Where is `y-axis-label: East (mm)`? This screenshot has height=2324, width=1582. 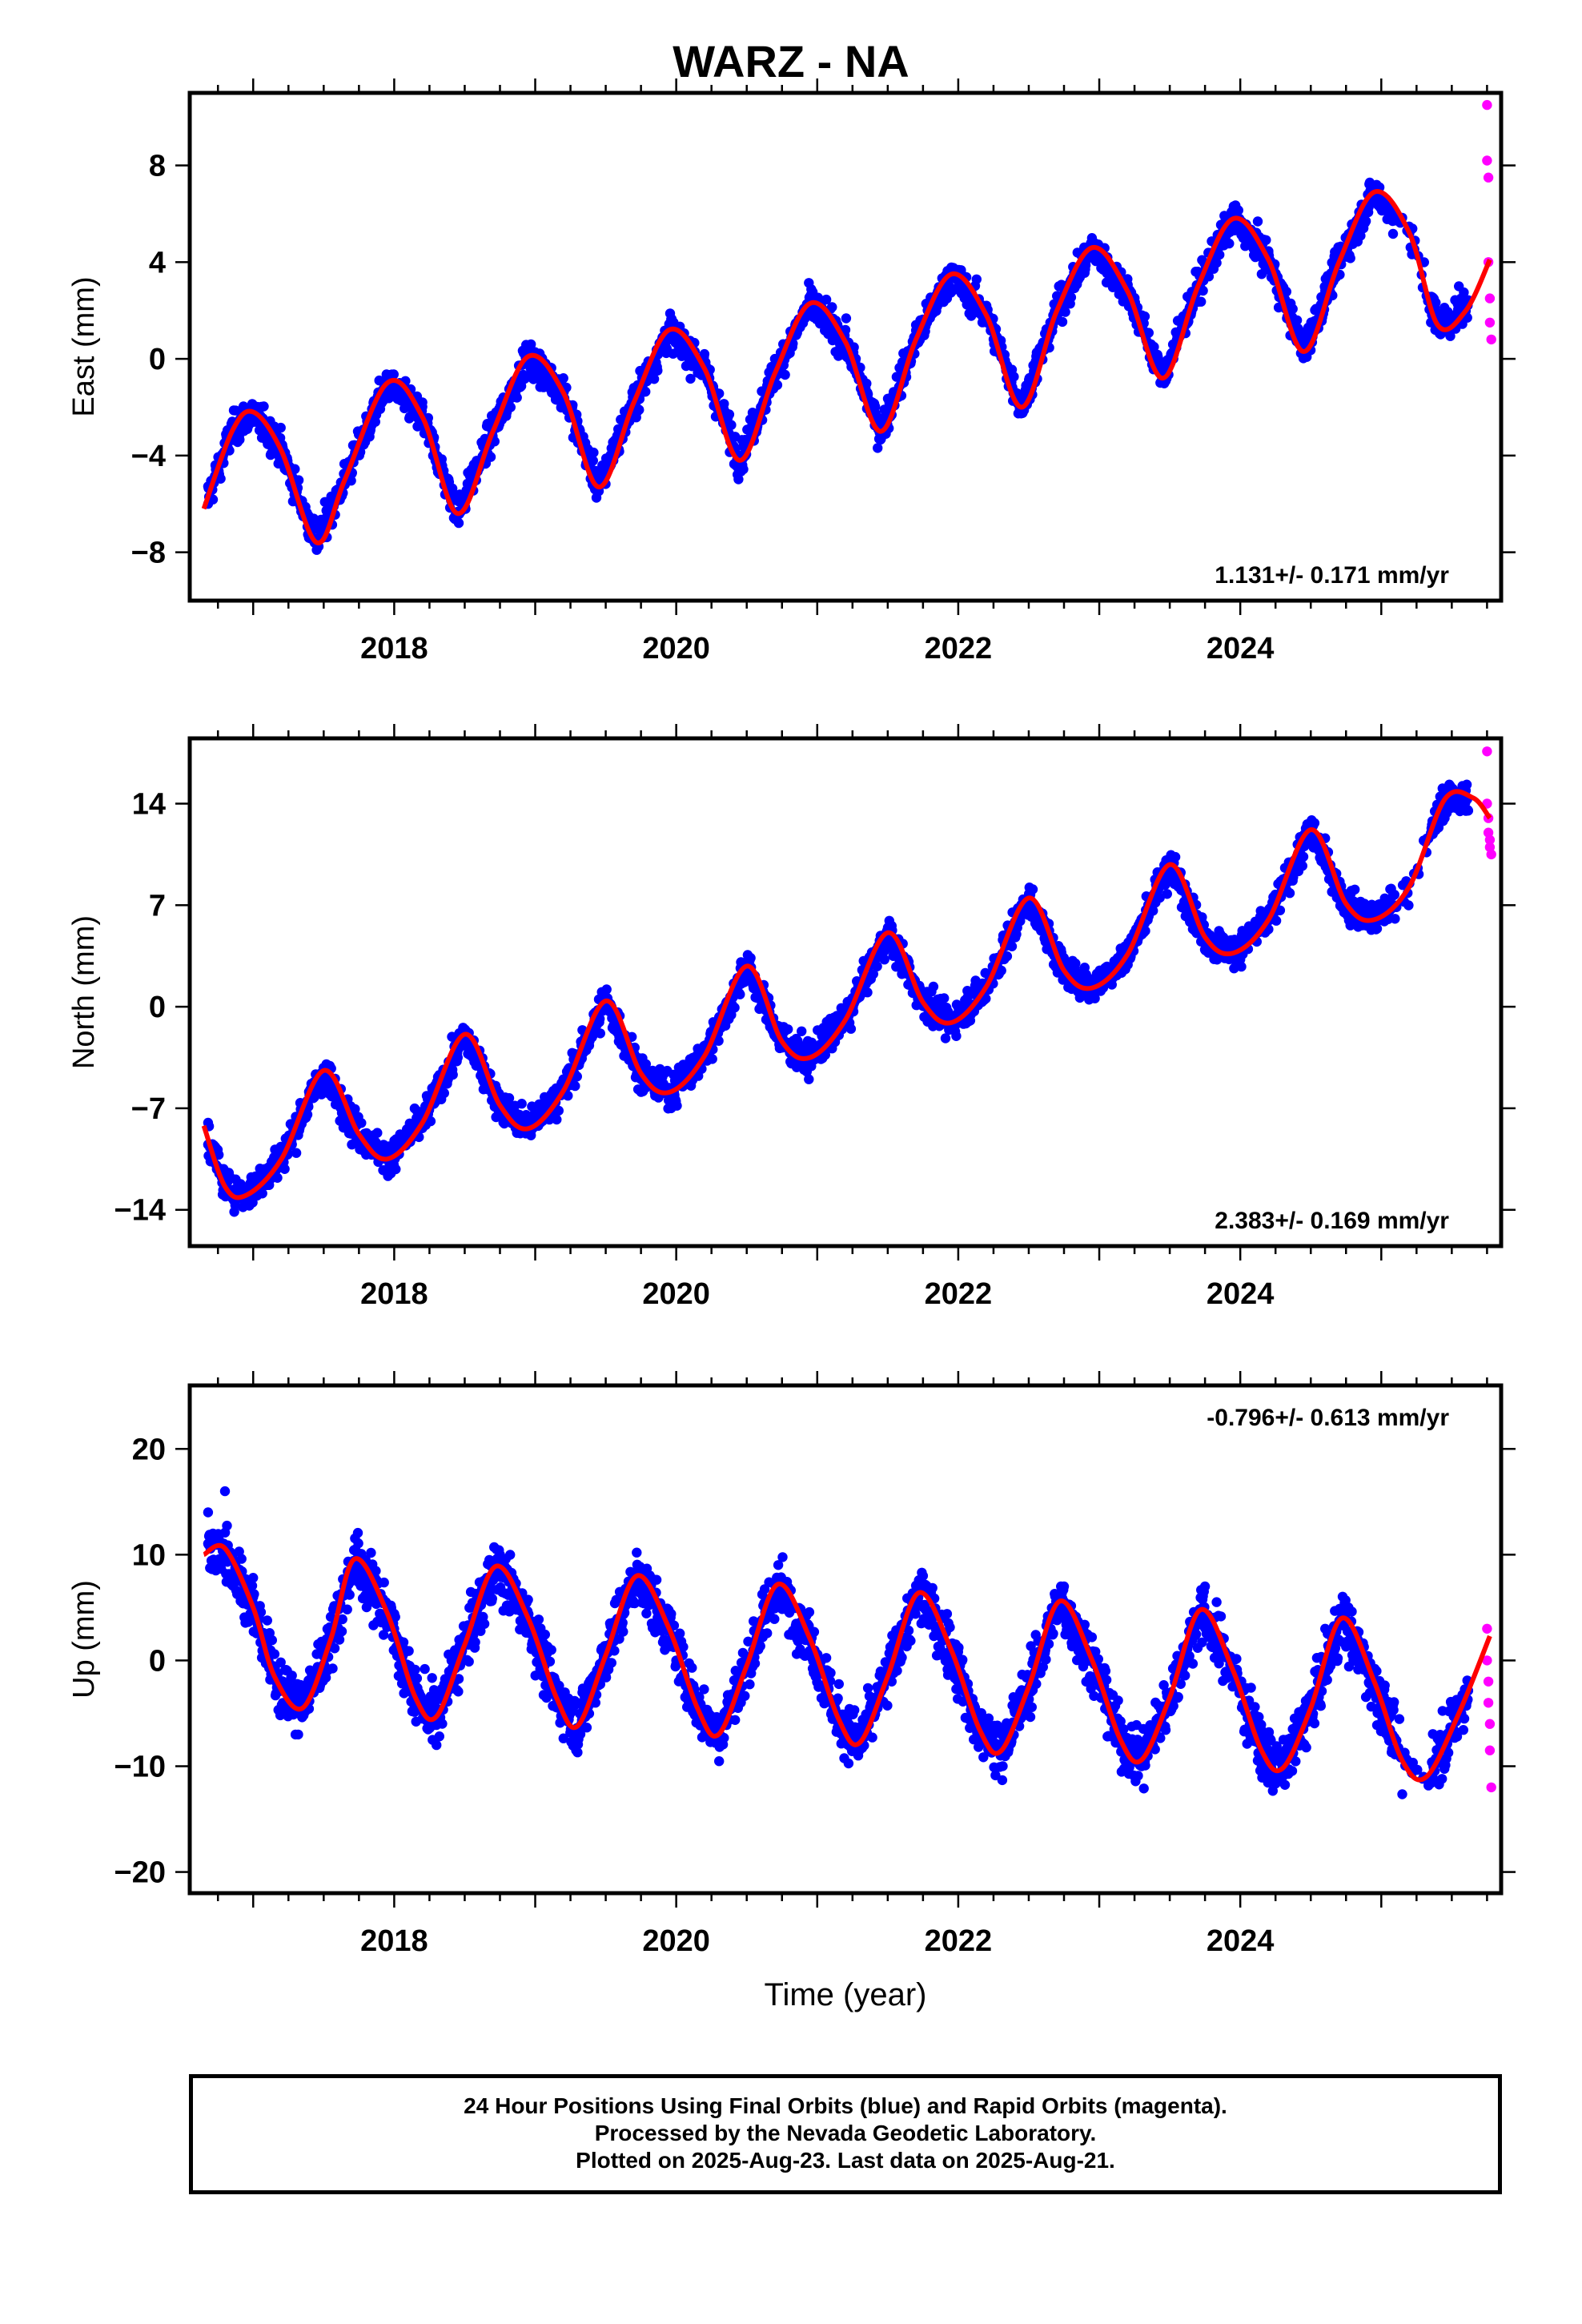 y-axis-label: East (mm) is located at coordinates (84, 346).